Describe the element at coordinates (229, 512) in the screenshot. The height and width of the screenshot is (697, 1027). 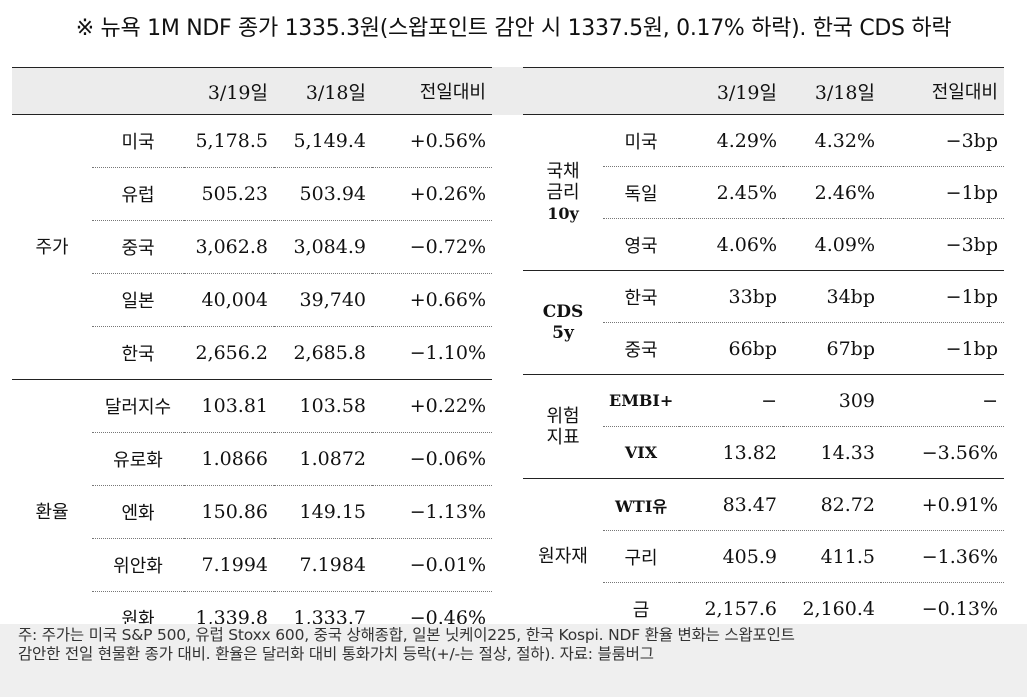
I see `value-cell: 150.86` at that location.